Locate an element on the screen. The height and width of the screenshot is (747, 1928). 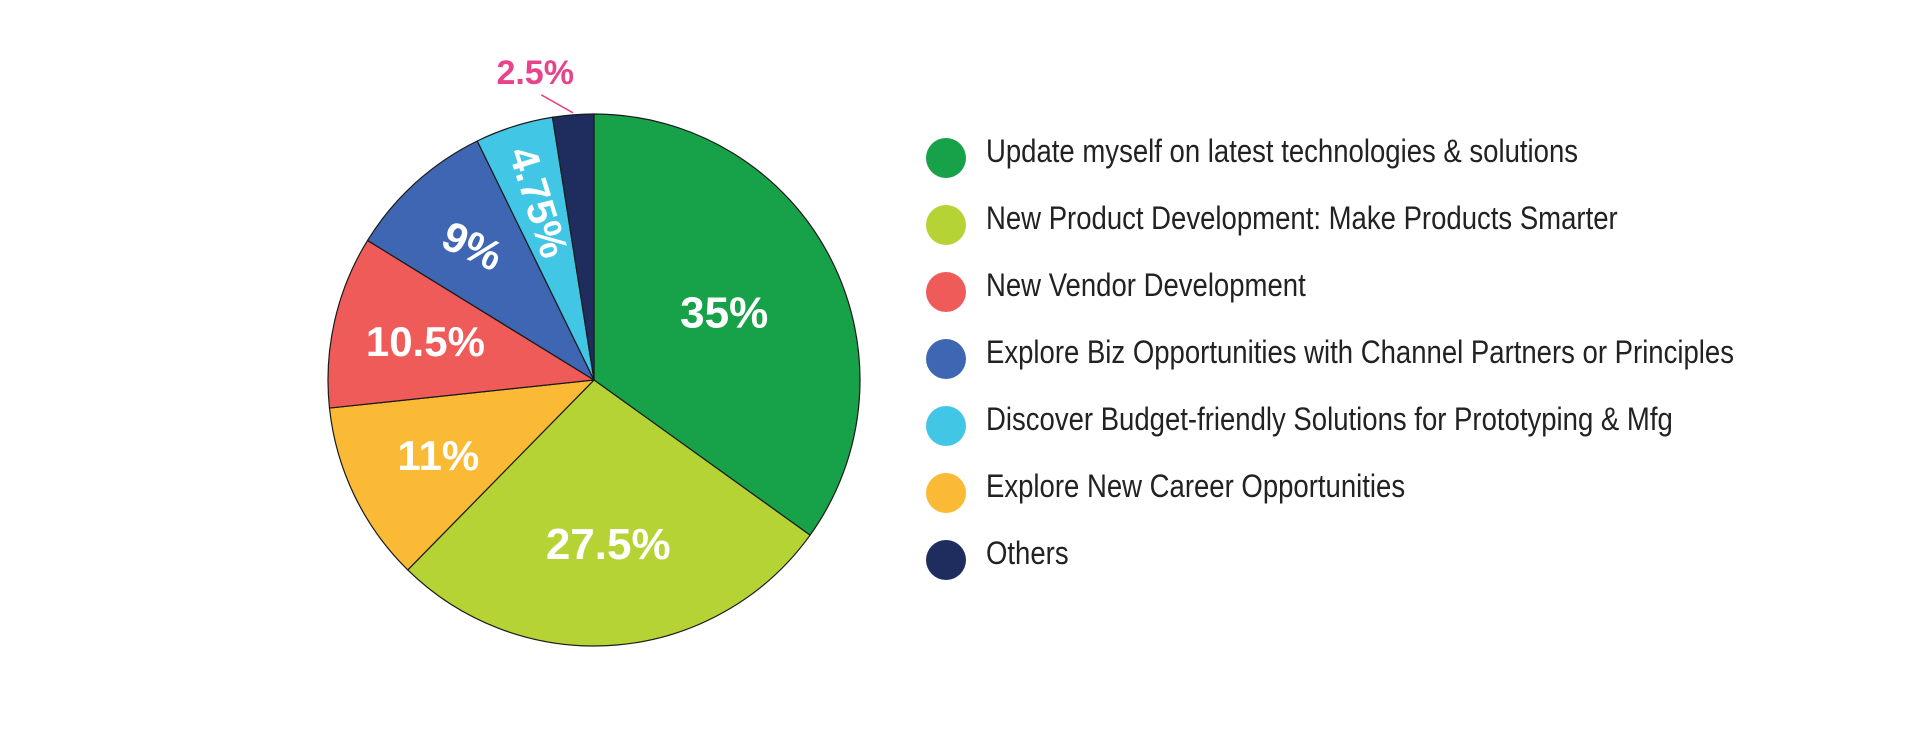
slice-label-1: 35% is located at coordinates (724, 313).